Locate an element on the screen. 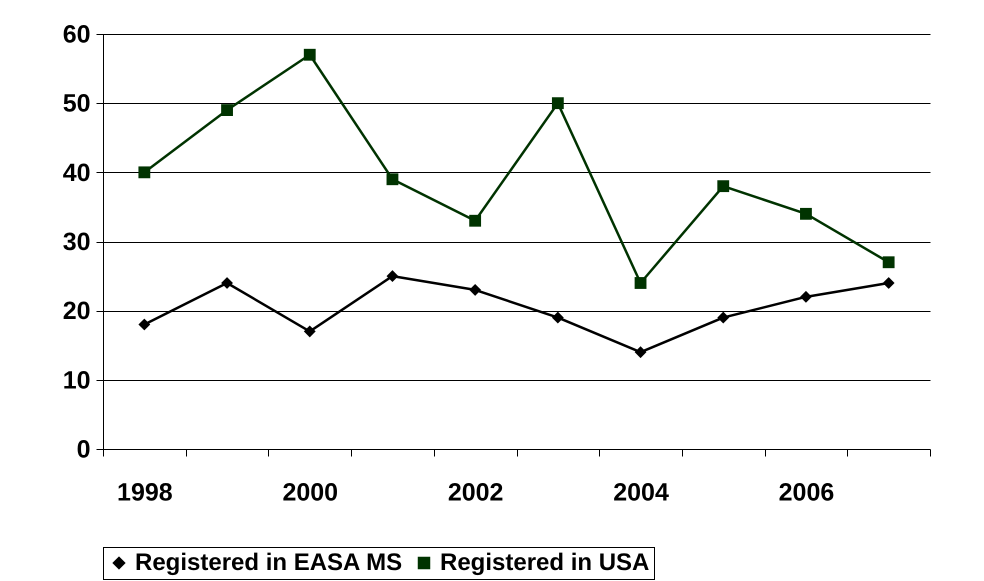 This screenshot has width=984, height=581. x-tick-label: 2002 is located at coordinates (476, 492).